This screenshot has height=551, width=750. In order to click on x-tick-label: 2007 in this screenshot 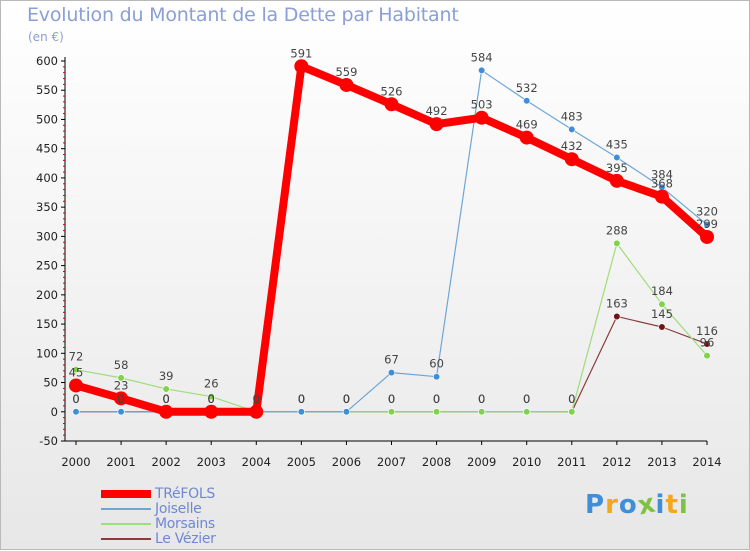, I will do `click(391, 462)`.